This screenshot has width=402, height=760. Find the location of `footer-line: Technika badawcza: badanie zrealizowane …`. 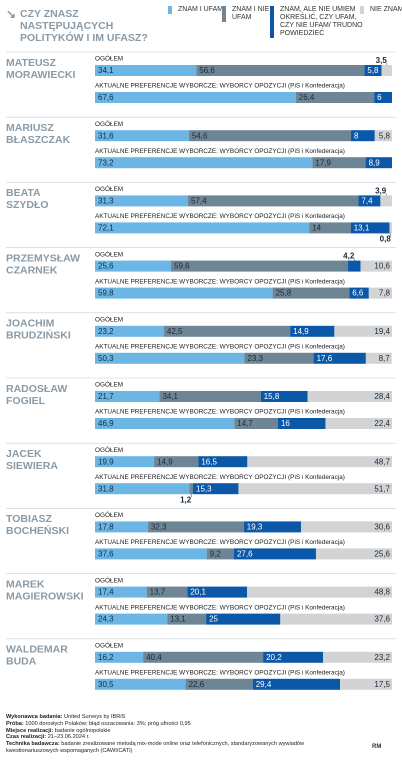

footer-line: Technika badawcza: badanie zrealizowane … is located at coordinates (176, 748).